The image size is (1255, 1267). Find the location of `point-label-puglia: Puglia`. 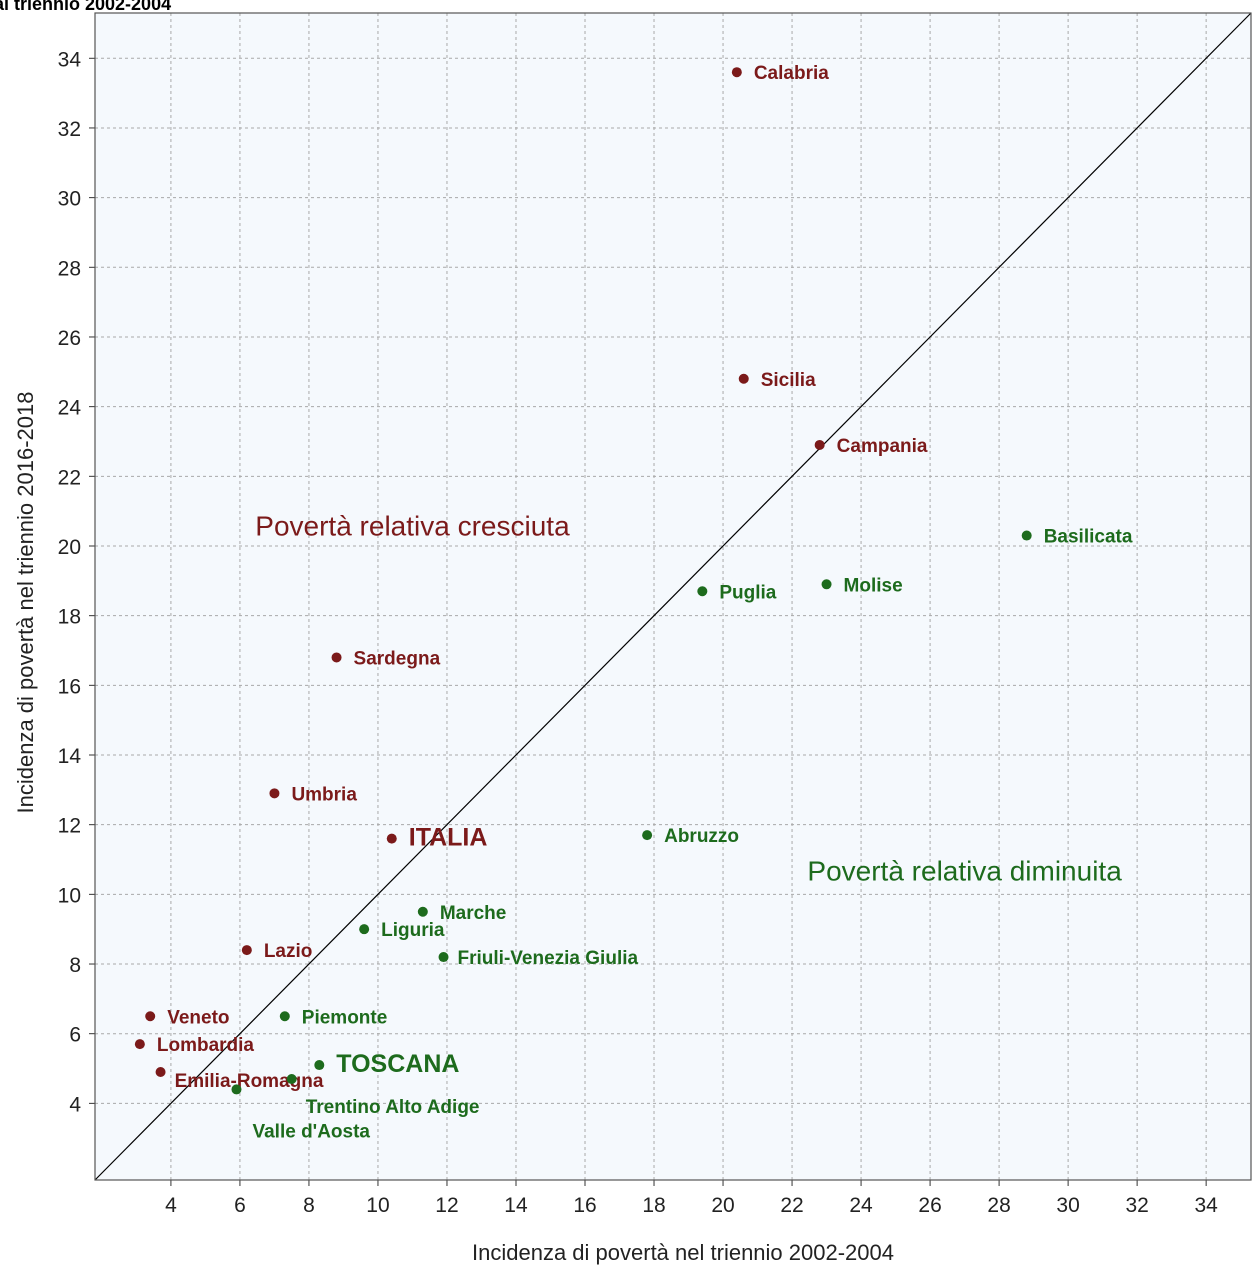

point-label-puglia: Puglia is located at coordinates (747, 592).